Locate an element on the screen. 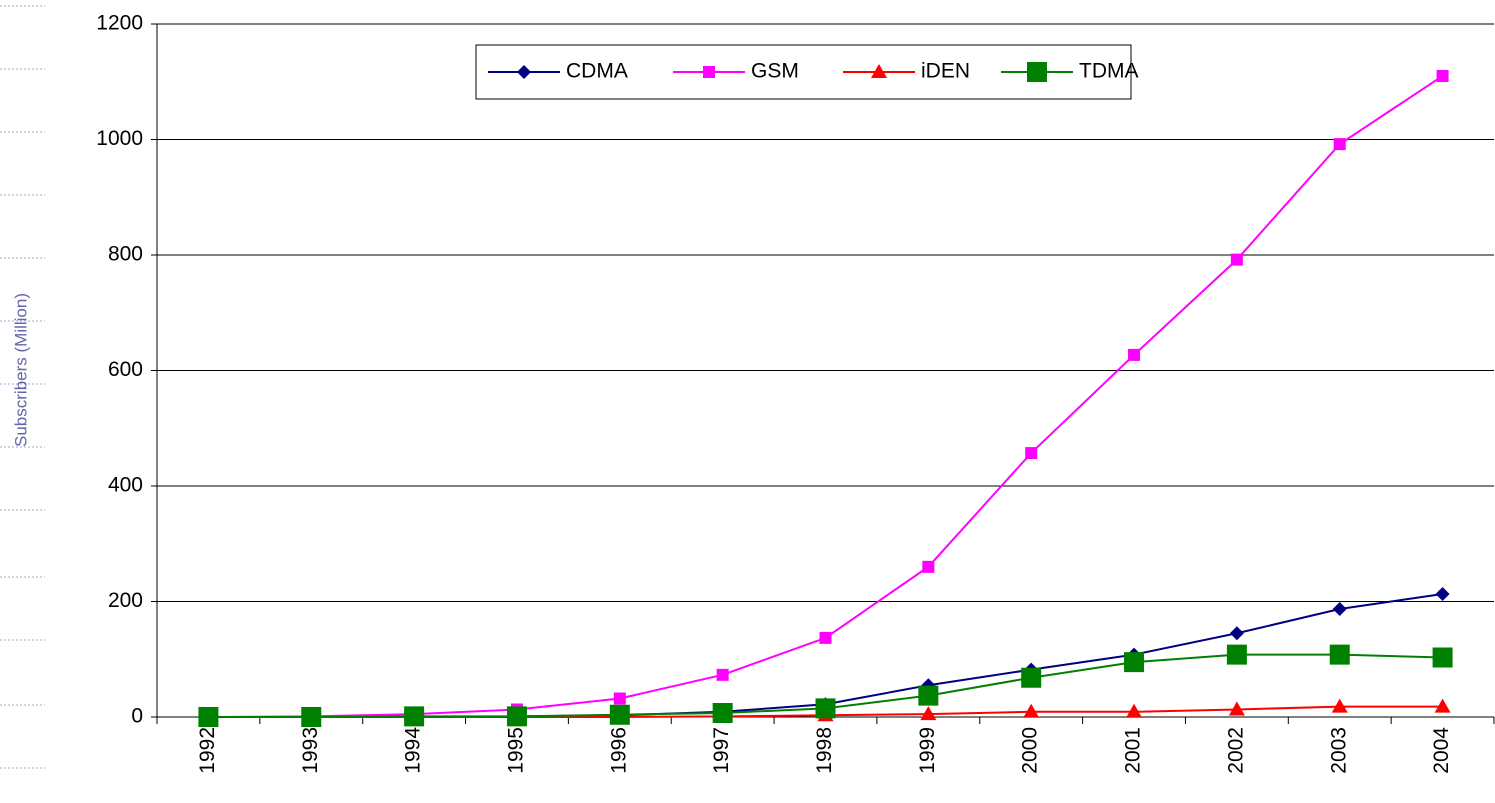 This screenshot has height=803, width=1495. legend-label: GSM is located at coordinates (775, 71).